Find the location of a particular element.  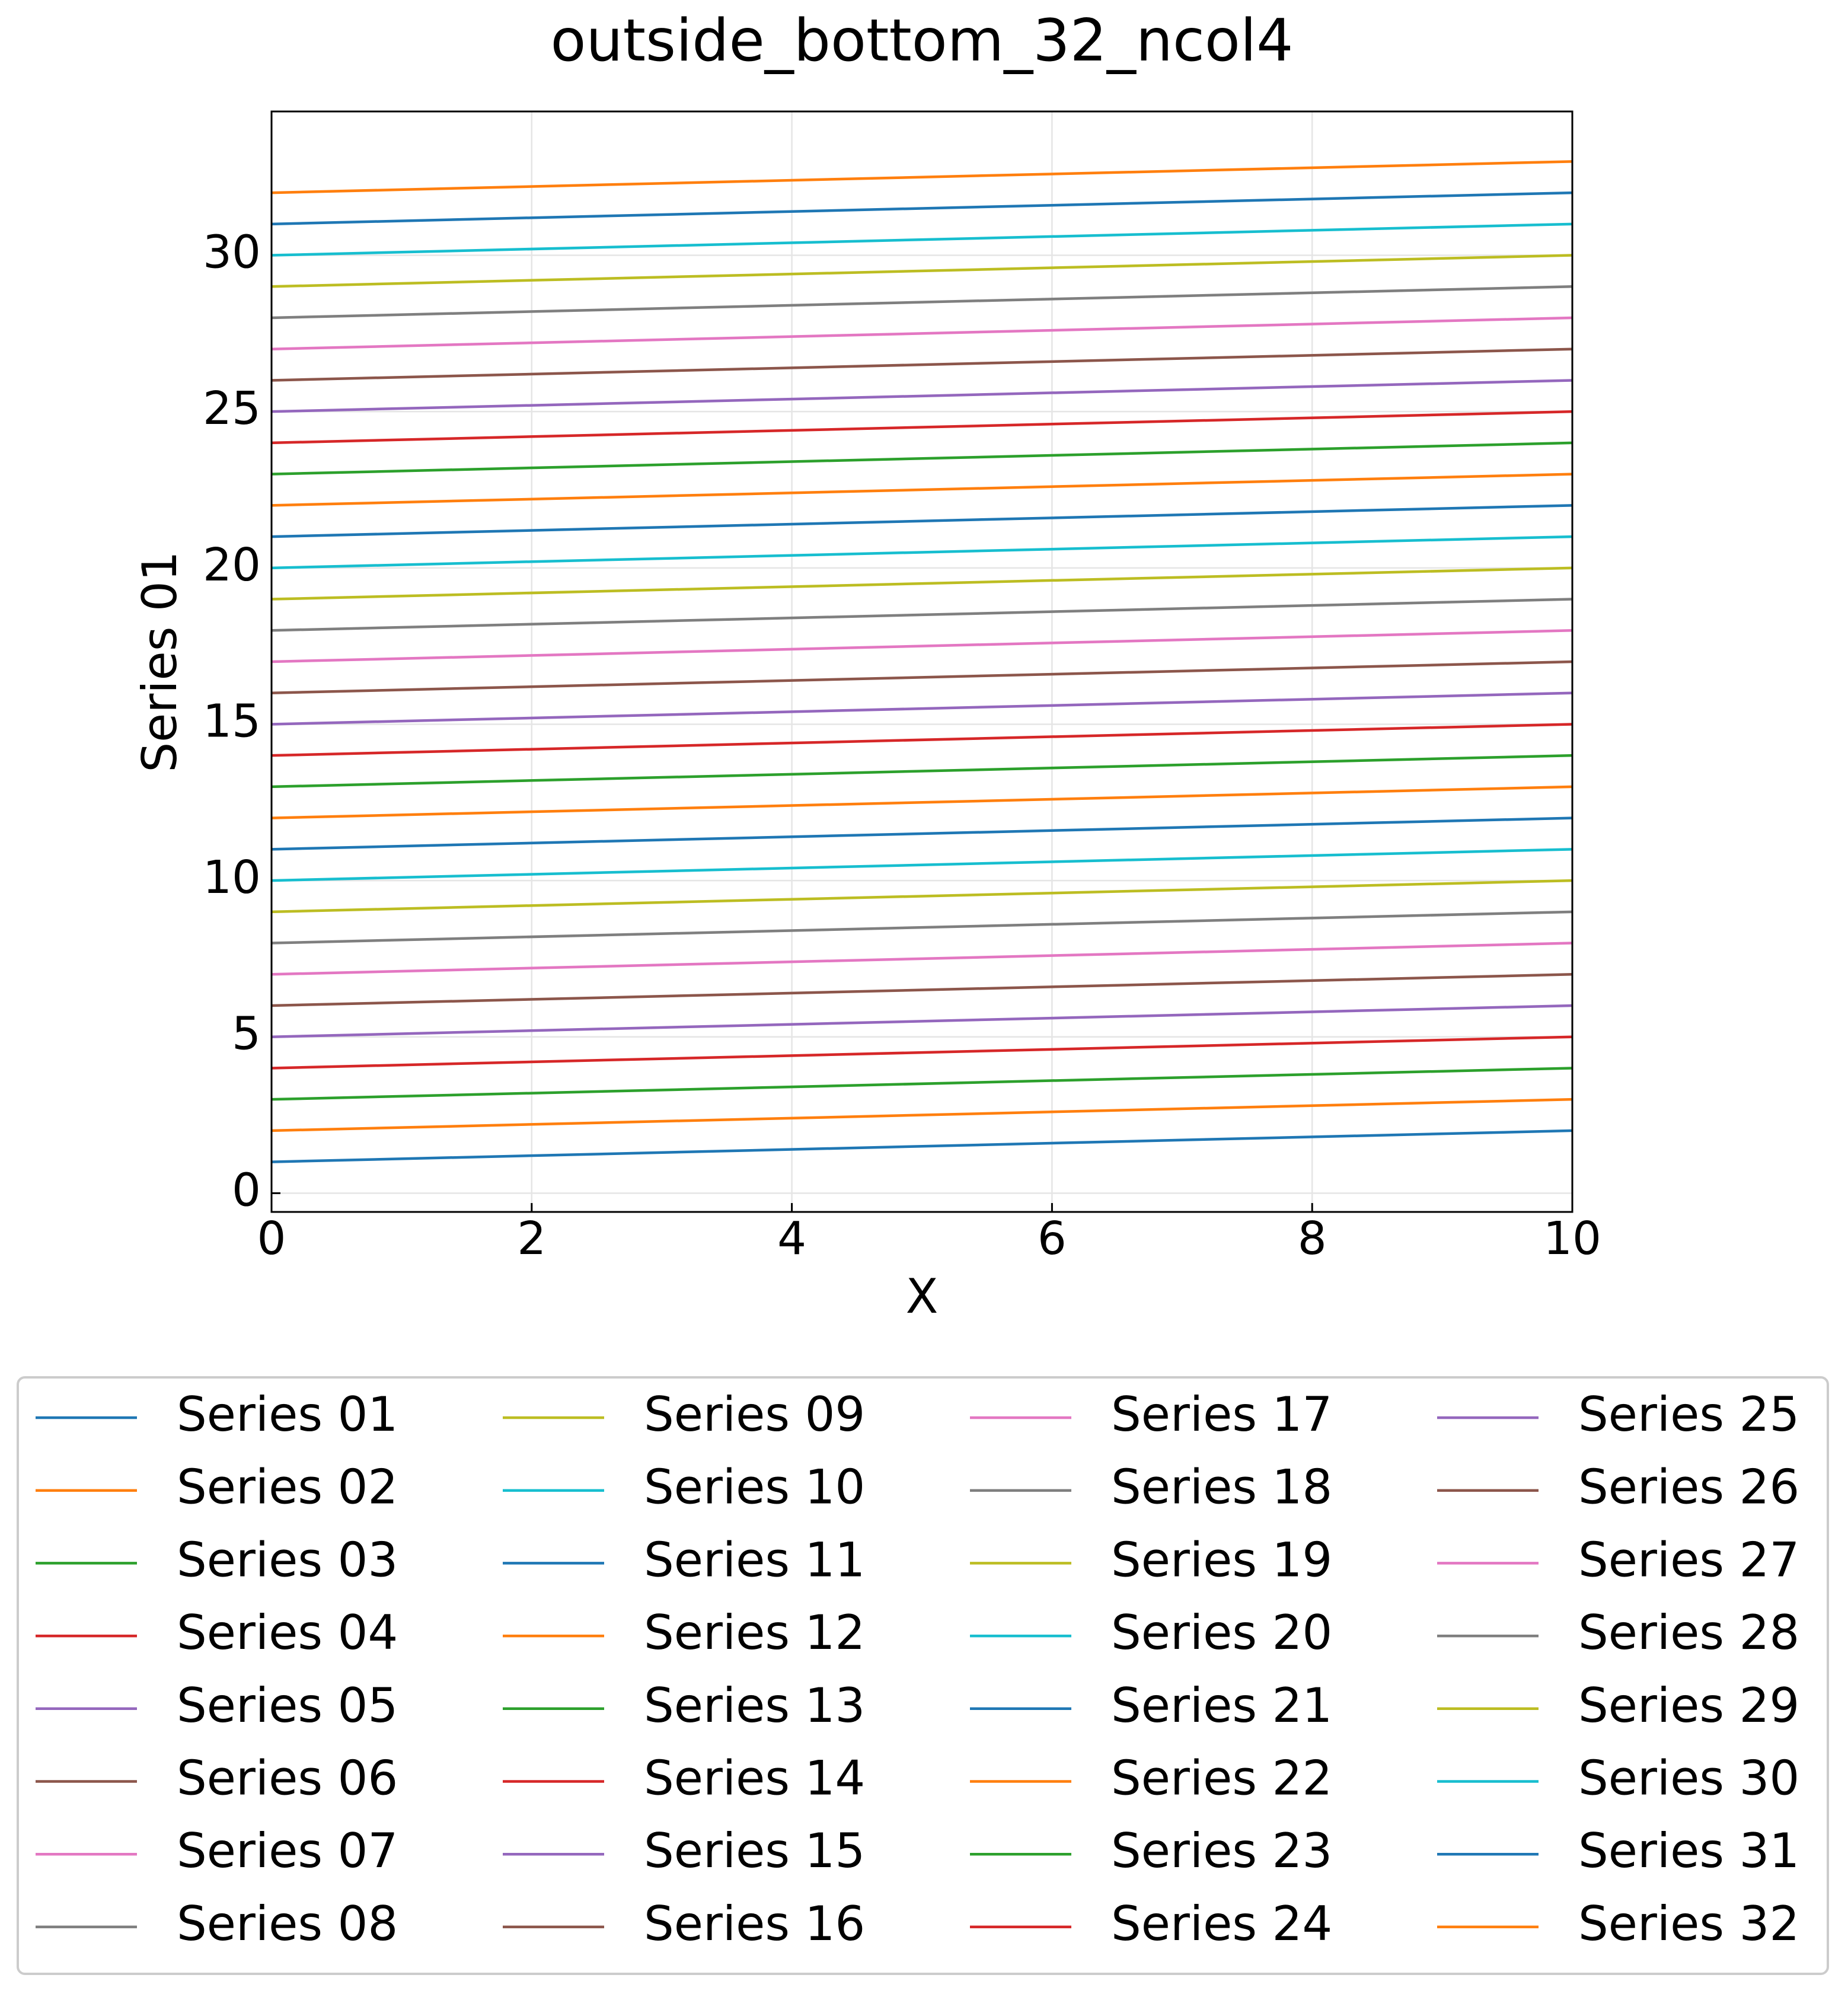

legend-label: Series 03 is located at coordinates (288, 1559).